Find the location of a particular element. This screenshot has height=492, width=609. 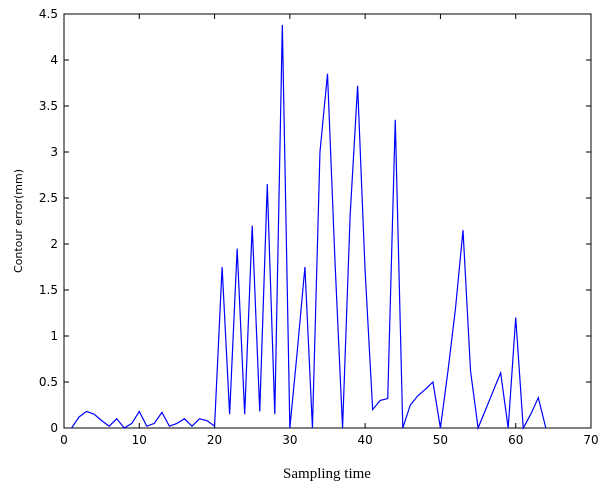

y-tick-label: 3 is located at coordinates (54, 152).